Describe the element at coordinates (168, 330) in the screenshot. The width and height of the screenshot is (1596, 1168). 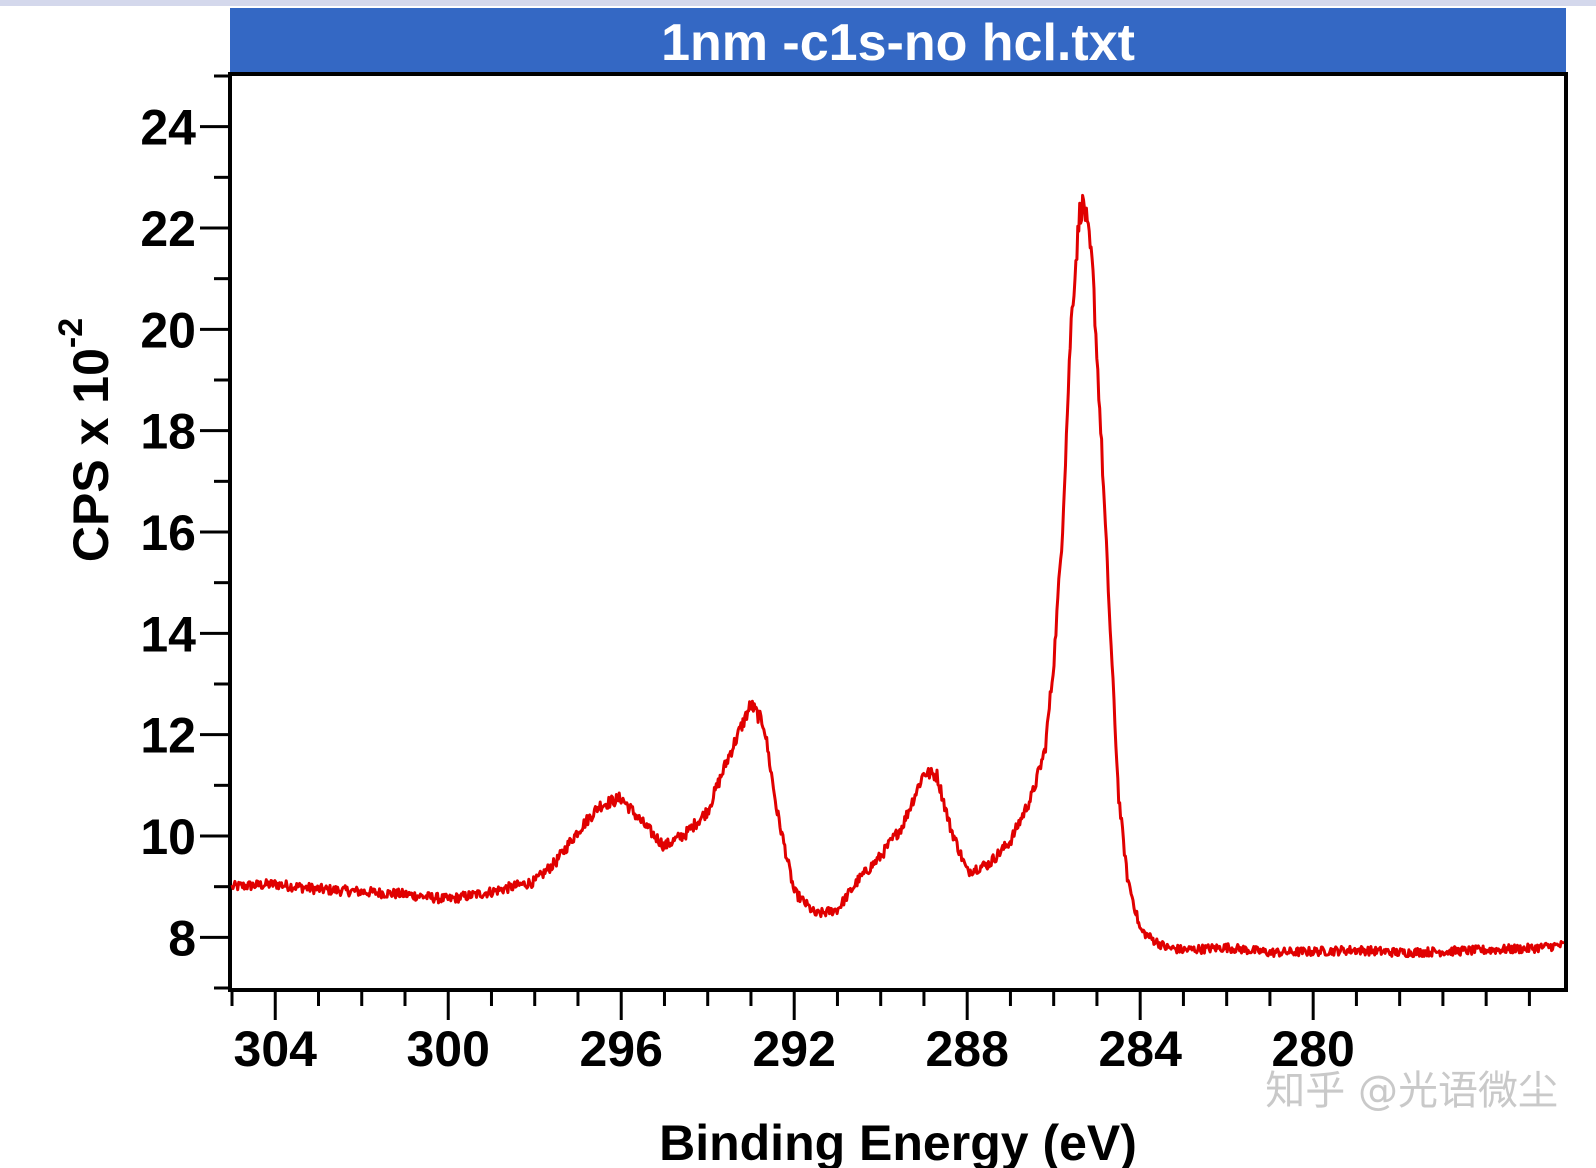
I see `y-tick-label: 20` at that location.